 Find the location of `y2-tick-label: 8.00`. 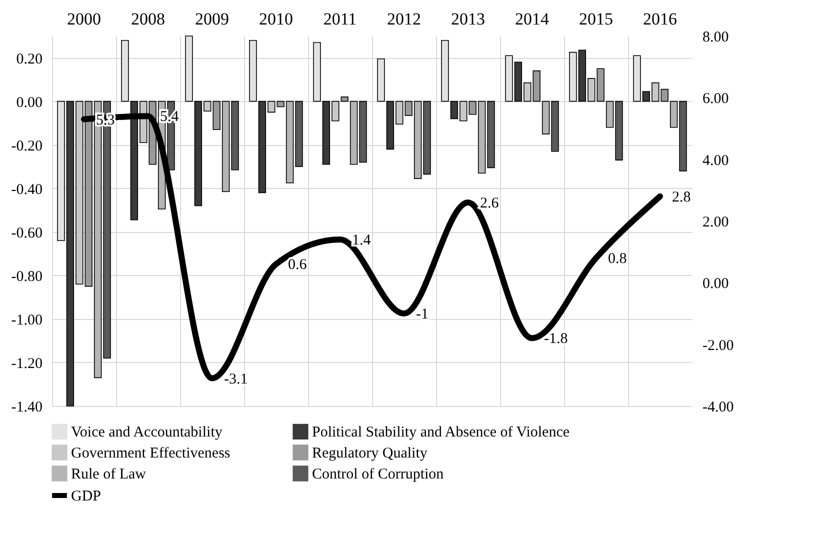

y2-tick-label: 8.00 is located at coordinates (715, 38).